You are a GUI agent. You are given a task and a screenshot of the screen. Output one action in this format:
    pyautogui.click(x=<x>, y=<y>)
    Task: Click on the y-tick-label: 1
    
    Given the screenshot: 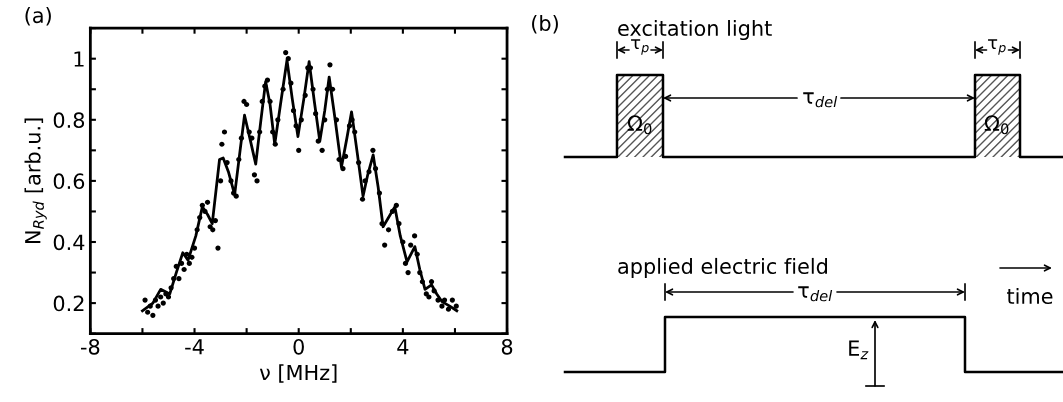 What is the action you would take?
    pyautogui.click(x=79, y=59)
    